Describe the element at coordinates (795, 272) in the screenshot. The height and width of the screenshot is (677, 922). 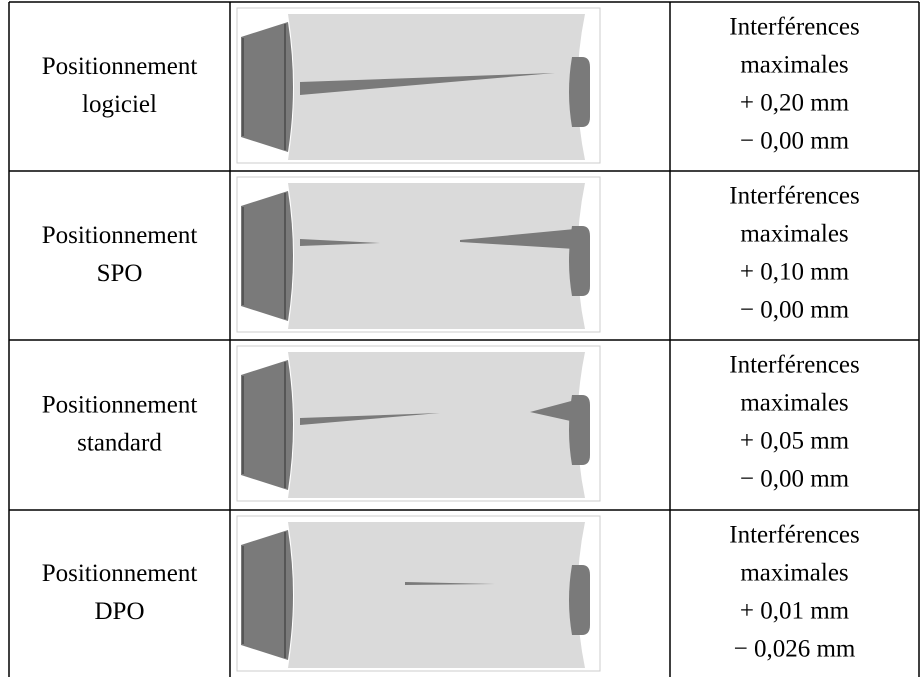
I see `result-label: + 0,10 mm` at that location.